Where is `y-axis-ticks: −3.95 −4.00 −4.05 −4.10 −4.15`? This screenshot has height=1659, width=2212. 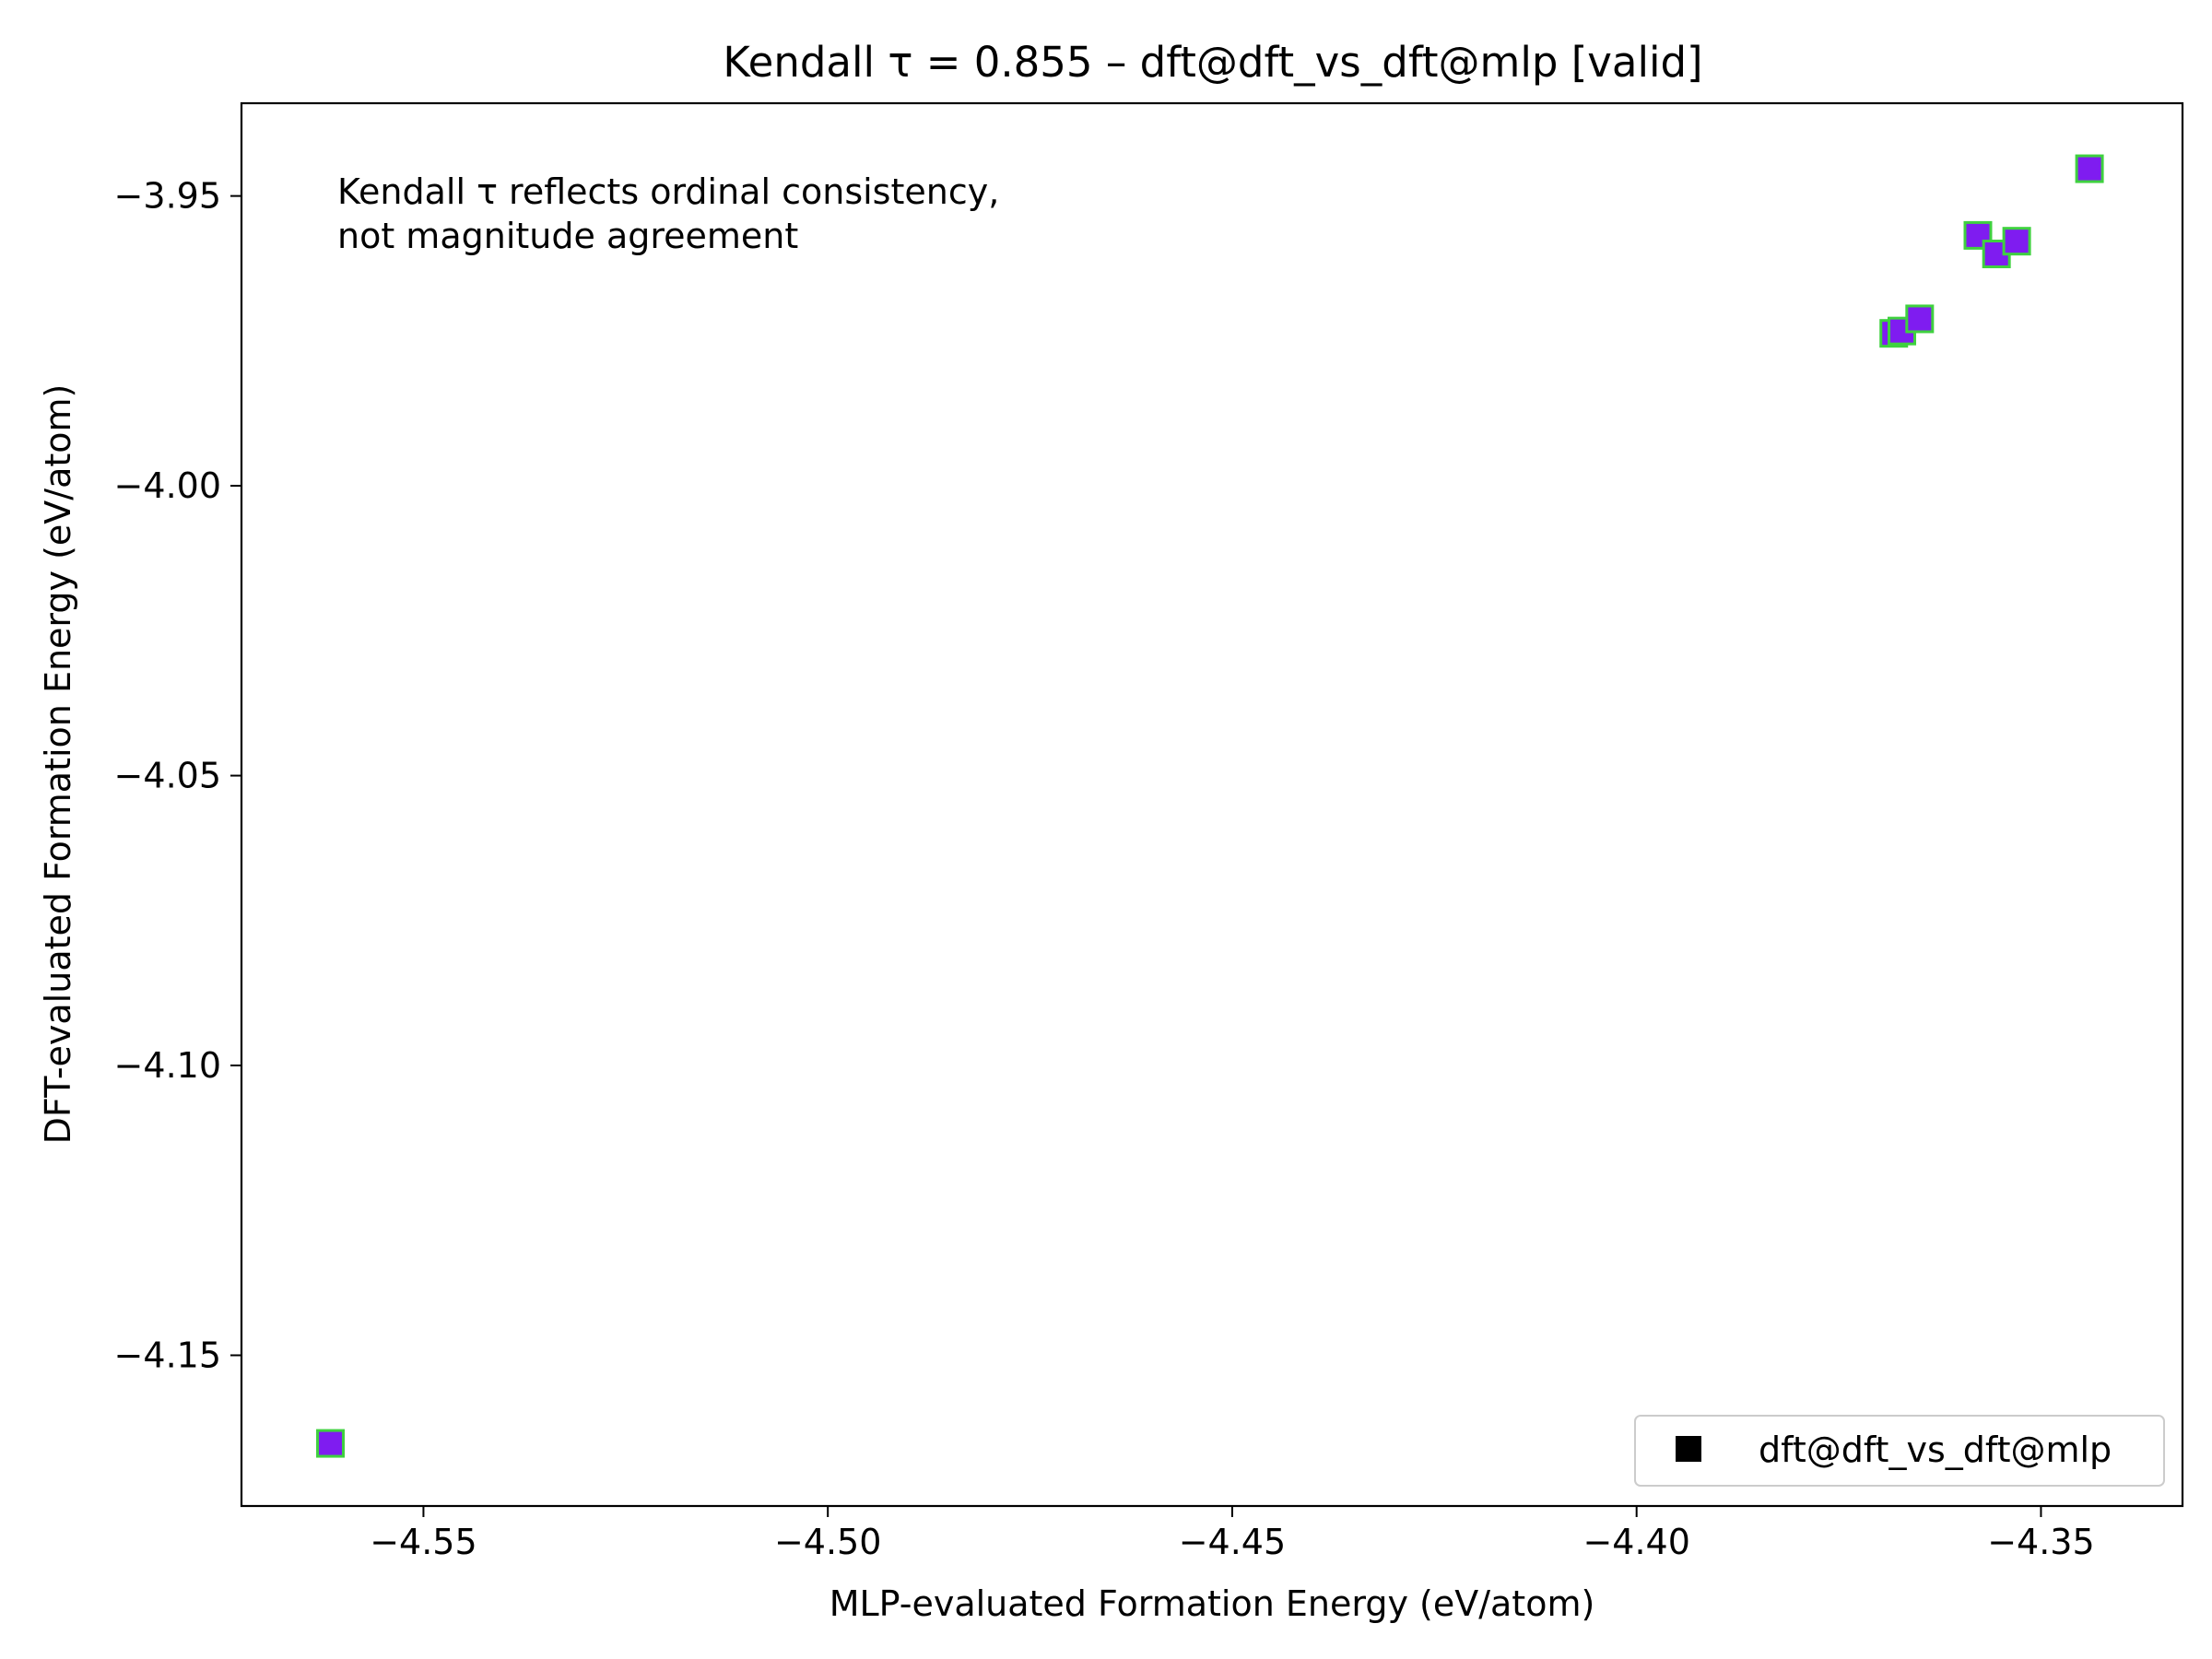 y-axis-ticks: −3.95 −4.00 −4.05 −4.10 −4.15 is located at coordinates (177, 775).